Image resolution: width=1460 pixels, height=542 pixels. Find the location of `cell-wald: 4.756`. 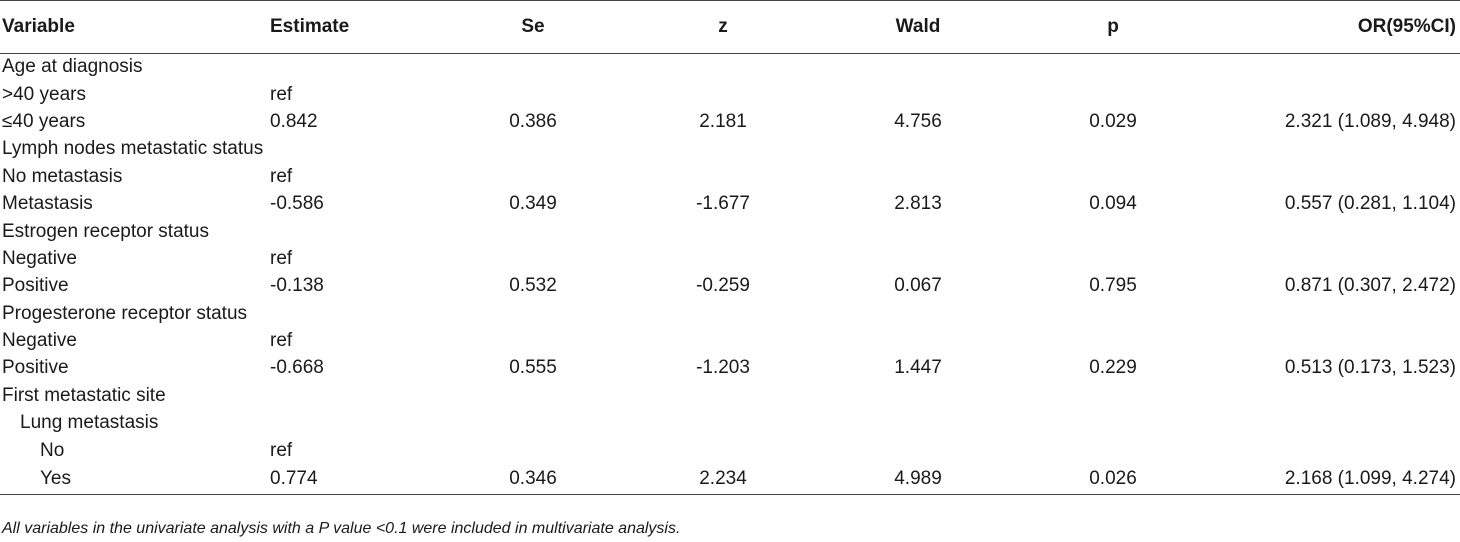

cell-wald: 4.756 is located at coordinates (918, 121).